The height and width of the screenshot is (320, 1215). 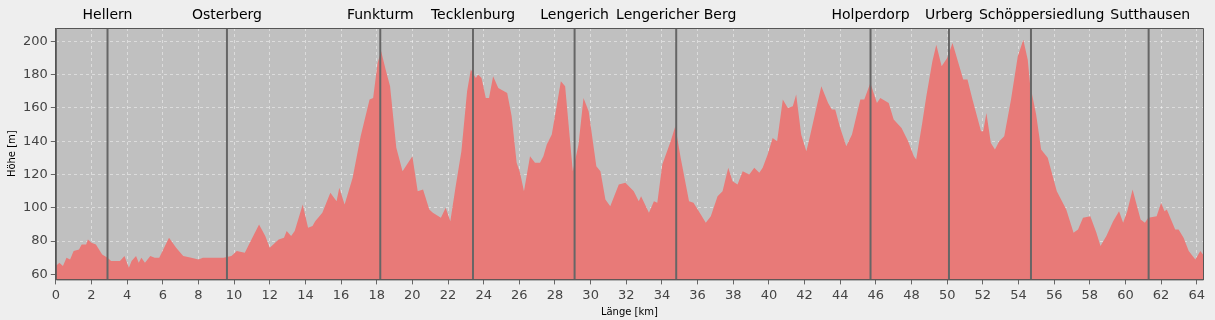 What do you see at coordinates (55, 294) in the screenshot?
I see `x-tick-label: 0` at bounding box center [55, 294].